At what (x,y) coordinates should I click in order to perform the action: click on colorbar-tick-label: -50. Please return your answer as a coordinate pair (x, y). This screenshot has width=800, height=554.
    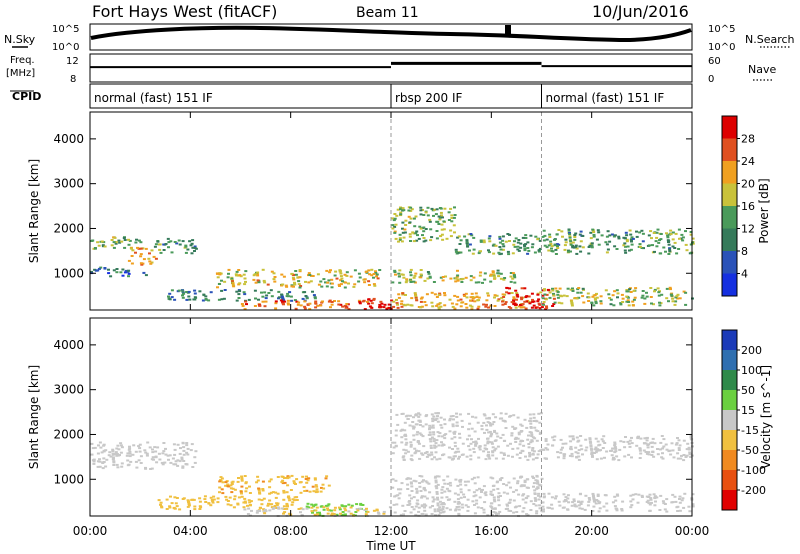
    Looking at the image, I should click on (750, 450).